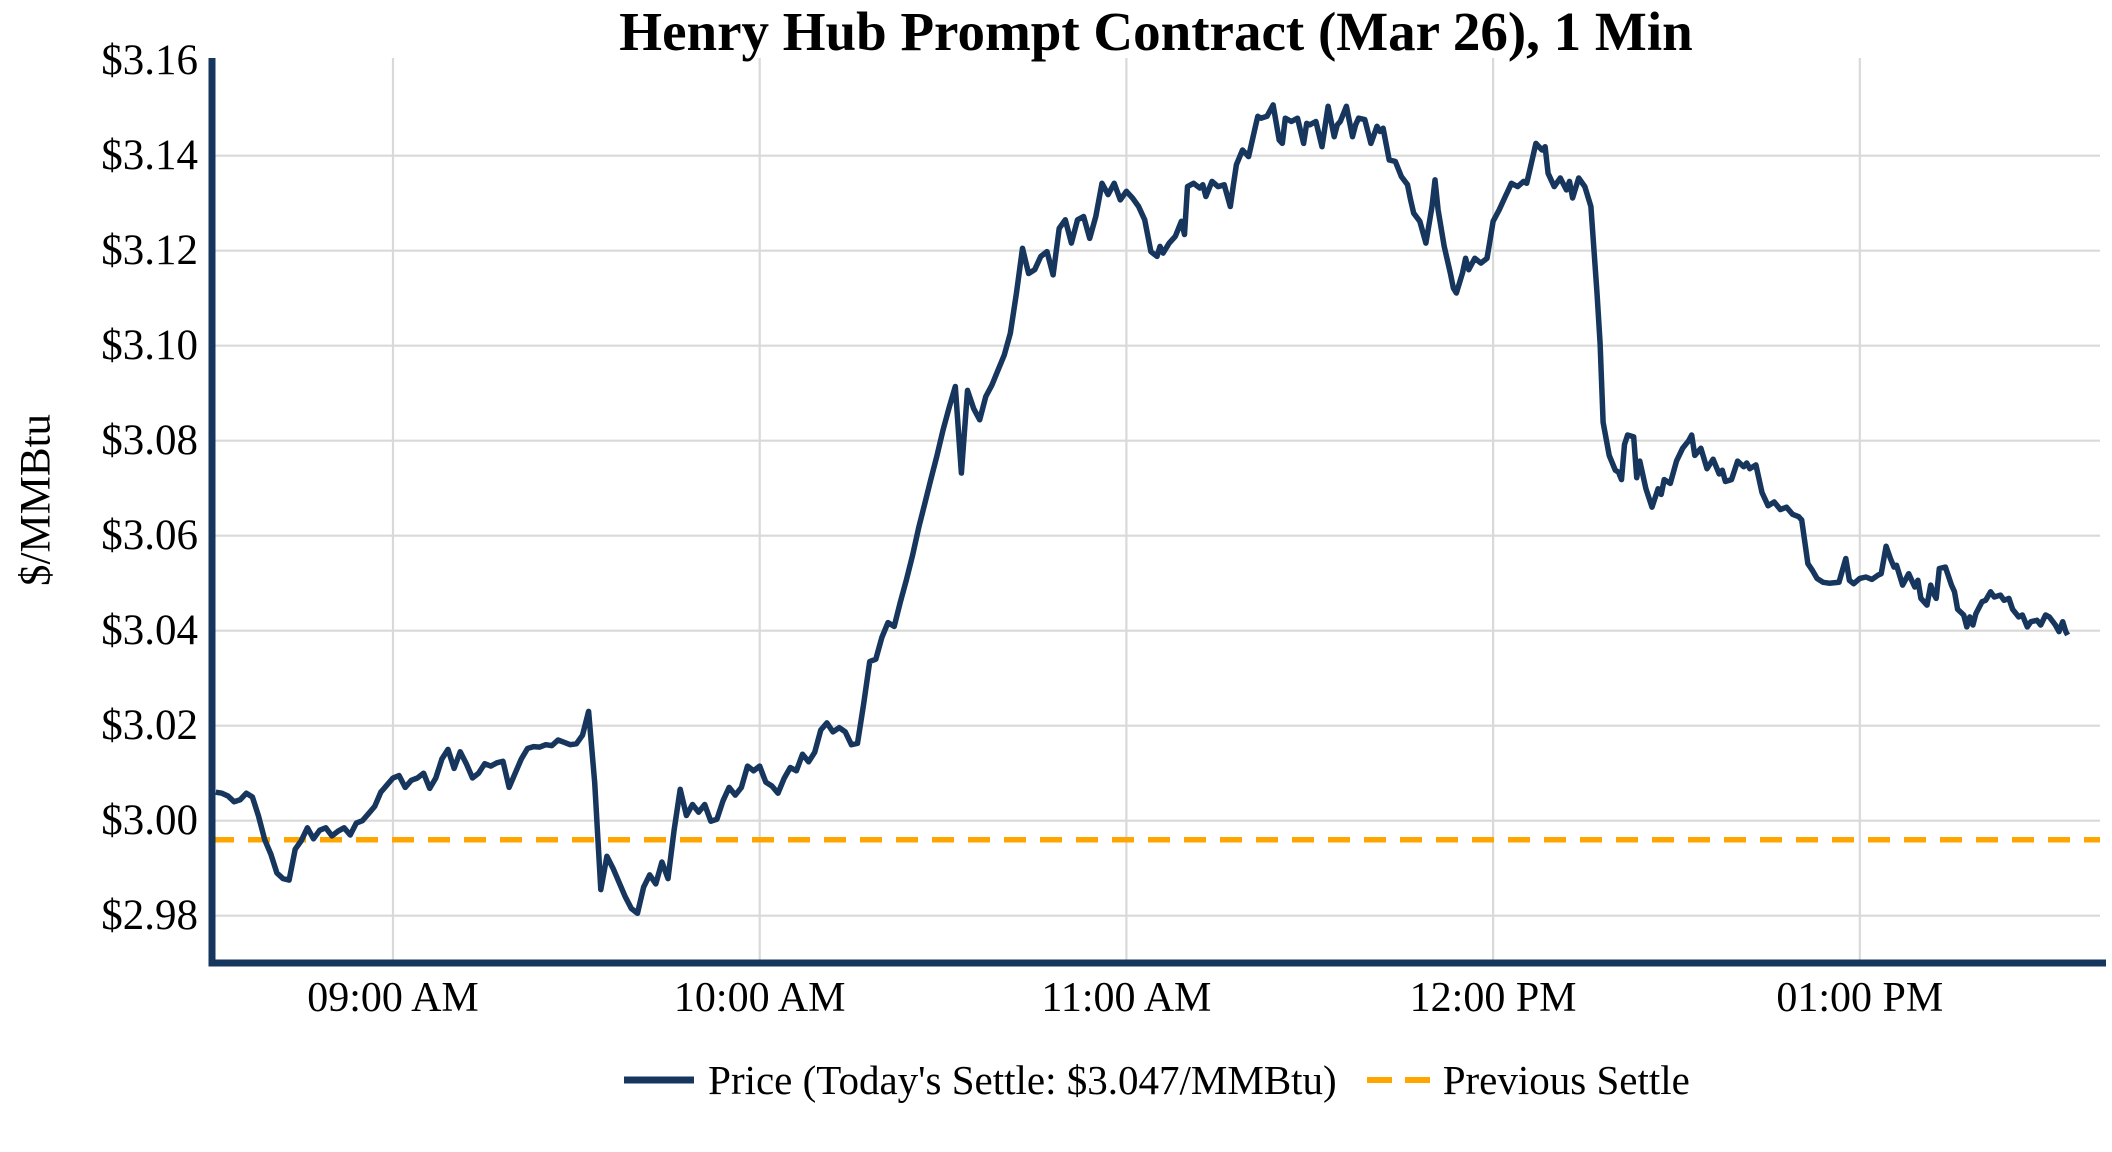 The height and width of the screenshot is (1152, 2112). I want to click on y-tick-label: $3.04, so click(149, 630).